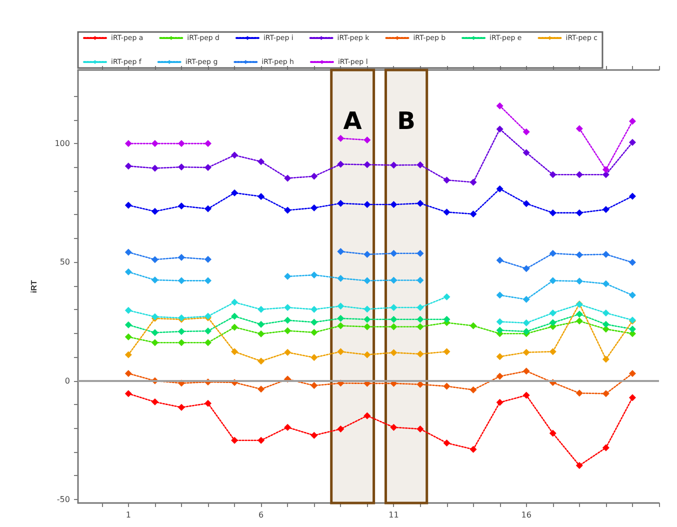 The image size is (677, 527). Describe the element at coordinates (406, 120) in the screenshot. I see `band-label: B` at that location.